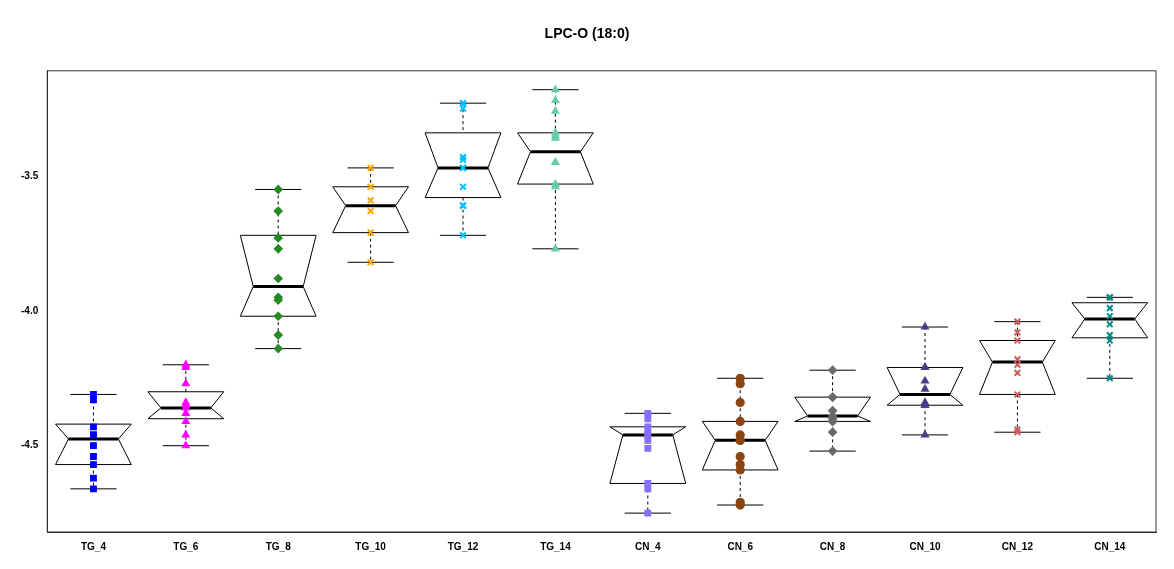  Describe the element at coordinates (30, 445) in the screenshot. I see `y-tick-label: -4.5` at that location.